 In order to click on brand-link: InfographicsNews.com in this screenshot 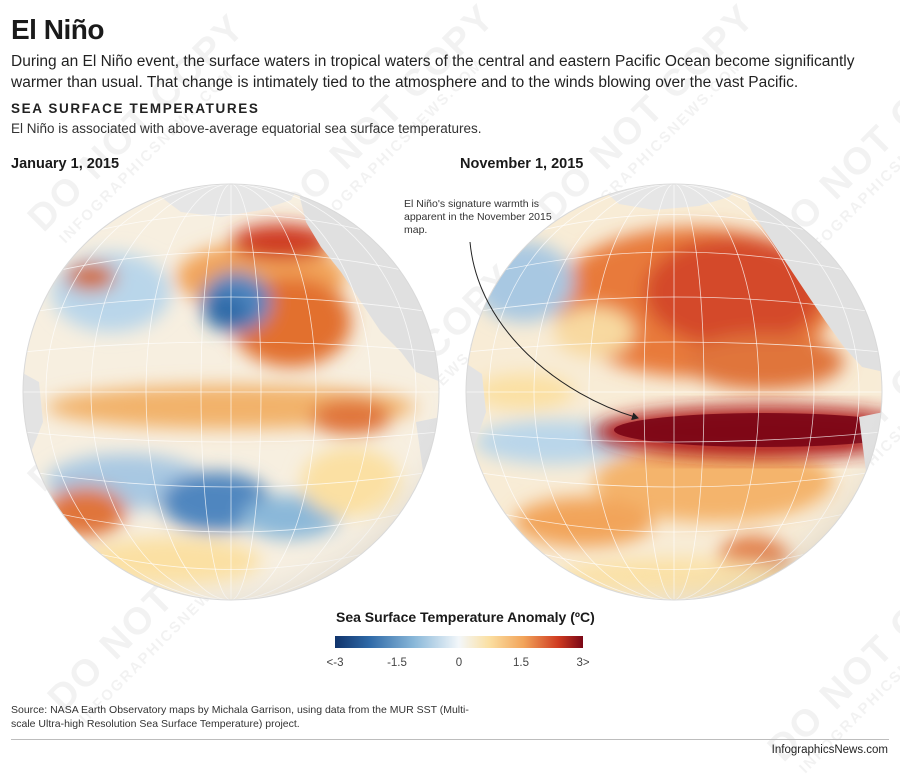, I will do `click(829, 750)`.